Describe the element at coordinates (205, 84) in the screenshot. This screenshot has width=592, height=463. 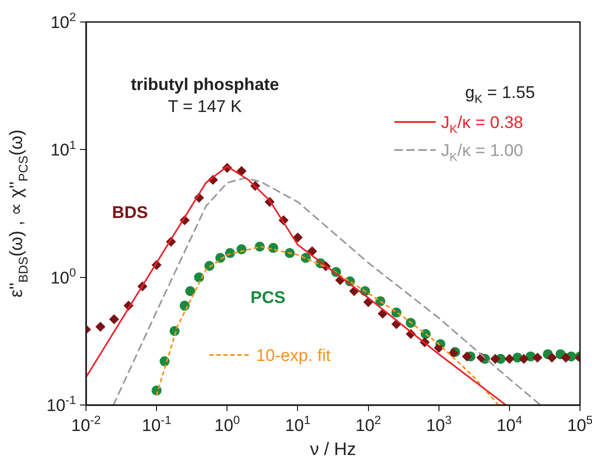
I see `annotation: tributyl phosphate` at that location.